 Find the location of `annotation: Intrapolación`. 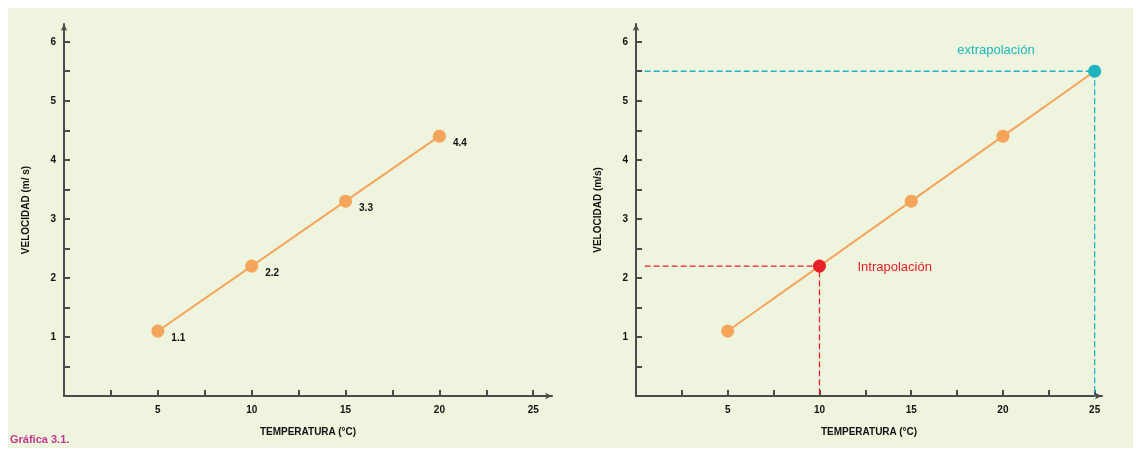

annotation: Intrapolación is located at coordinates (894, 266).